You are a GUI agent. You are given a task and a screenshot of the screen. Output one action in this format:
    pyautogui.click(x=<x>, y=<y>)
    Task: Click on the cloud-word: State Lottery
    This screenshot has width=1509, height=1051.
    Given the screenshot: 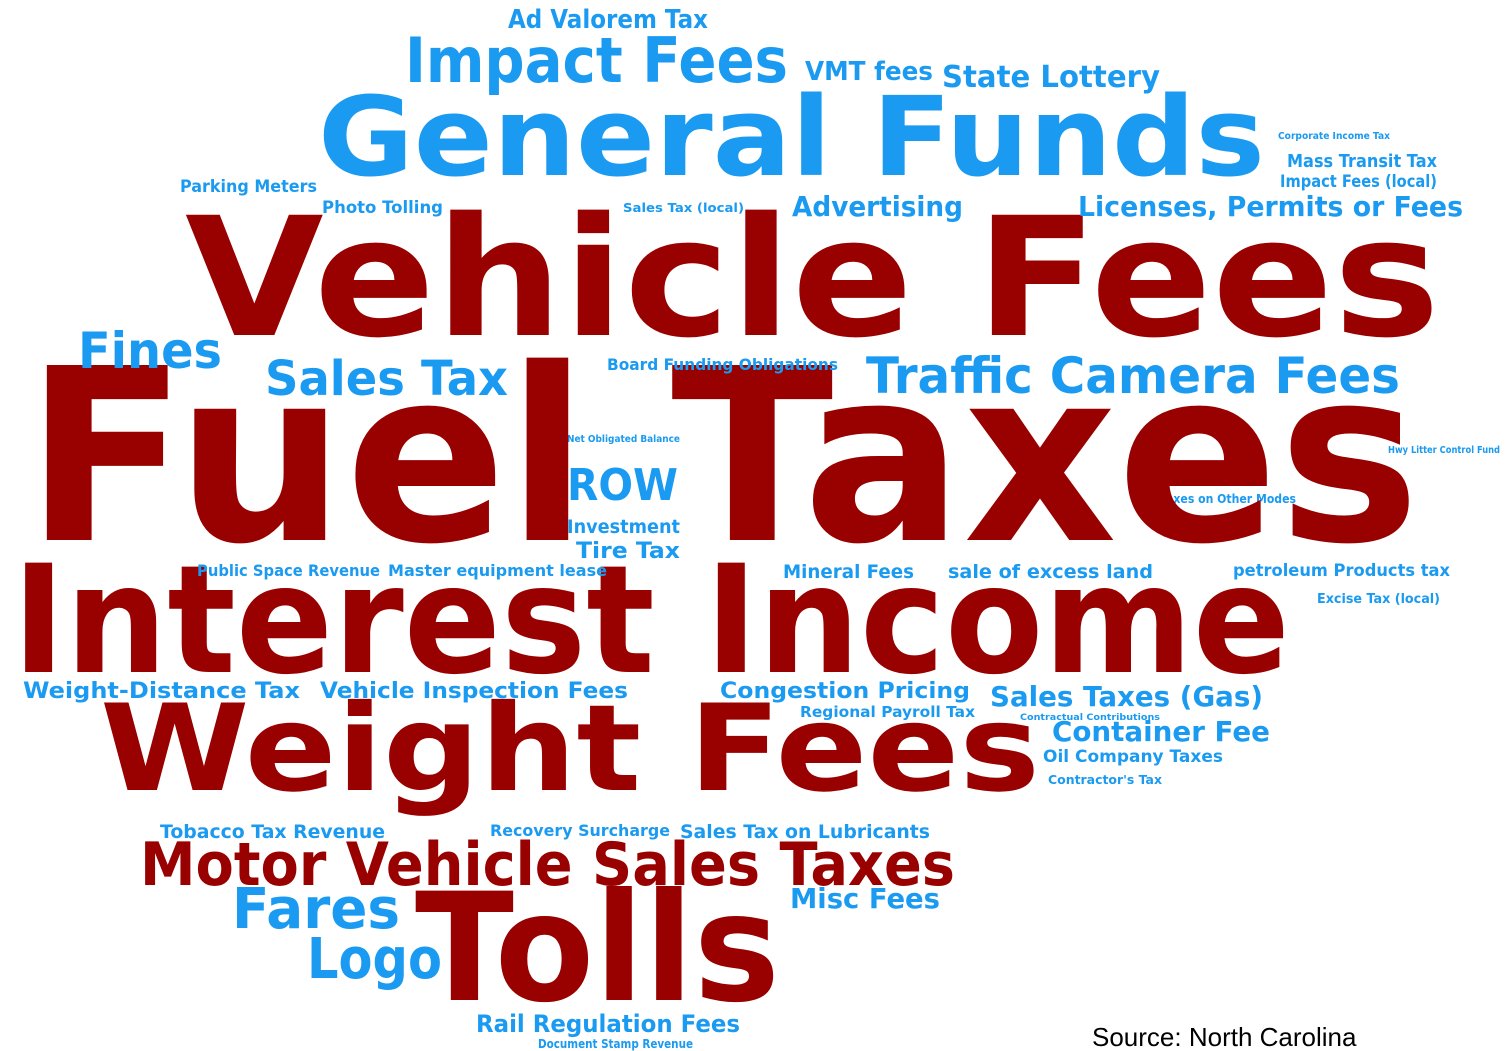 What is the action you would take?
    pyautogui.click(x=1051, y=77)
    